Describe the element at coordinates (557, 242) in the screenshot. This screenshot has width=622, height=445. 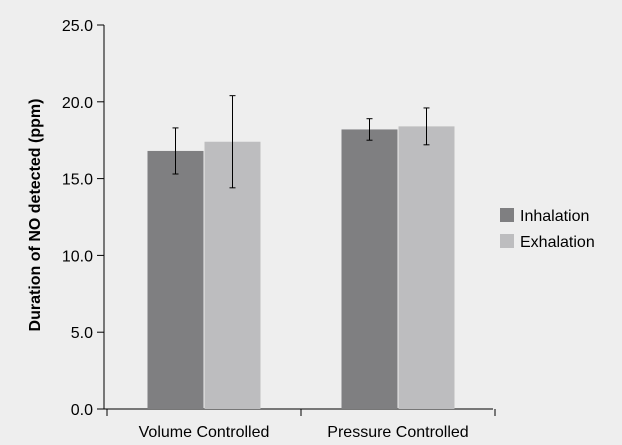
I see `legend-label-exhalation: Exhalation` at that location.